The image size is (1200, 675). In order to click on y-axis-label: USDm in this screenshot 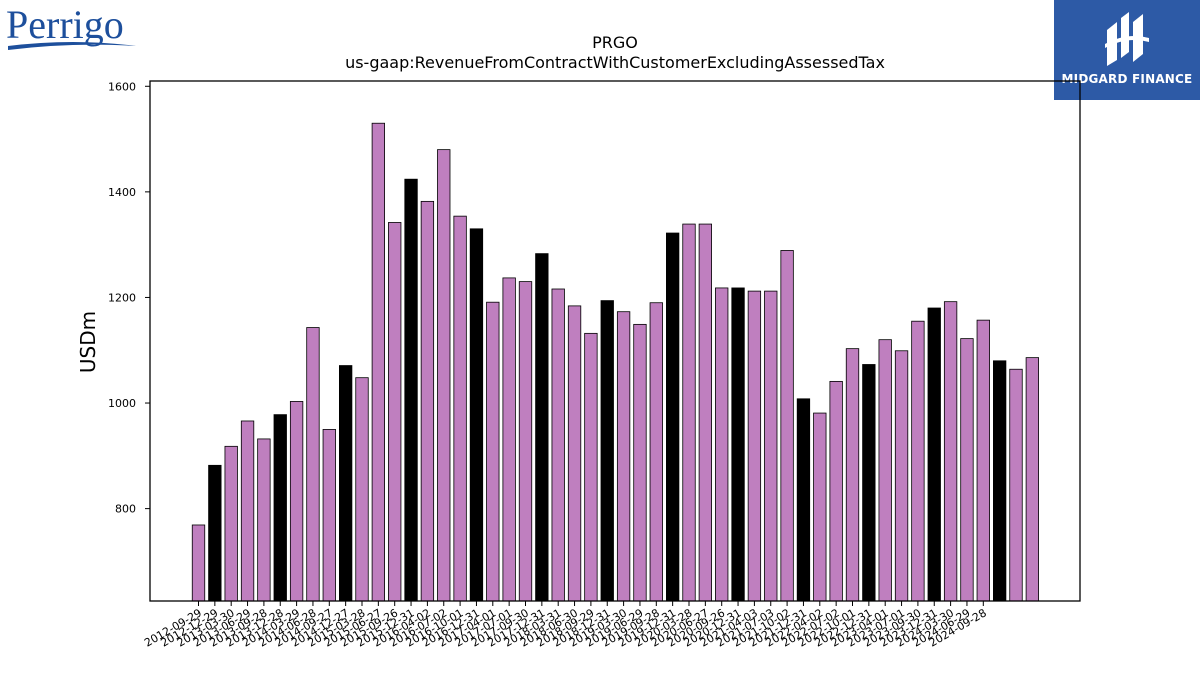, I will do `click(88, 342)`.